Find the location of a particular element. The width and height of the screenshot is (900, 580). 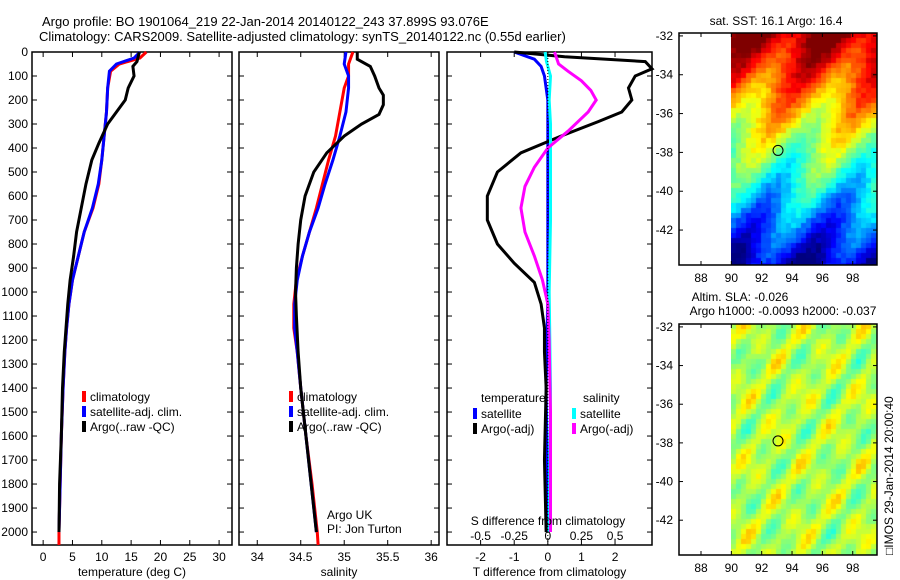

x-axis-label: salinity is located at coordinates (339, 572).